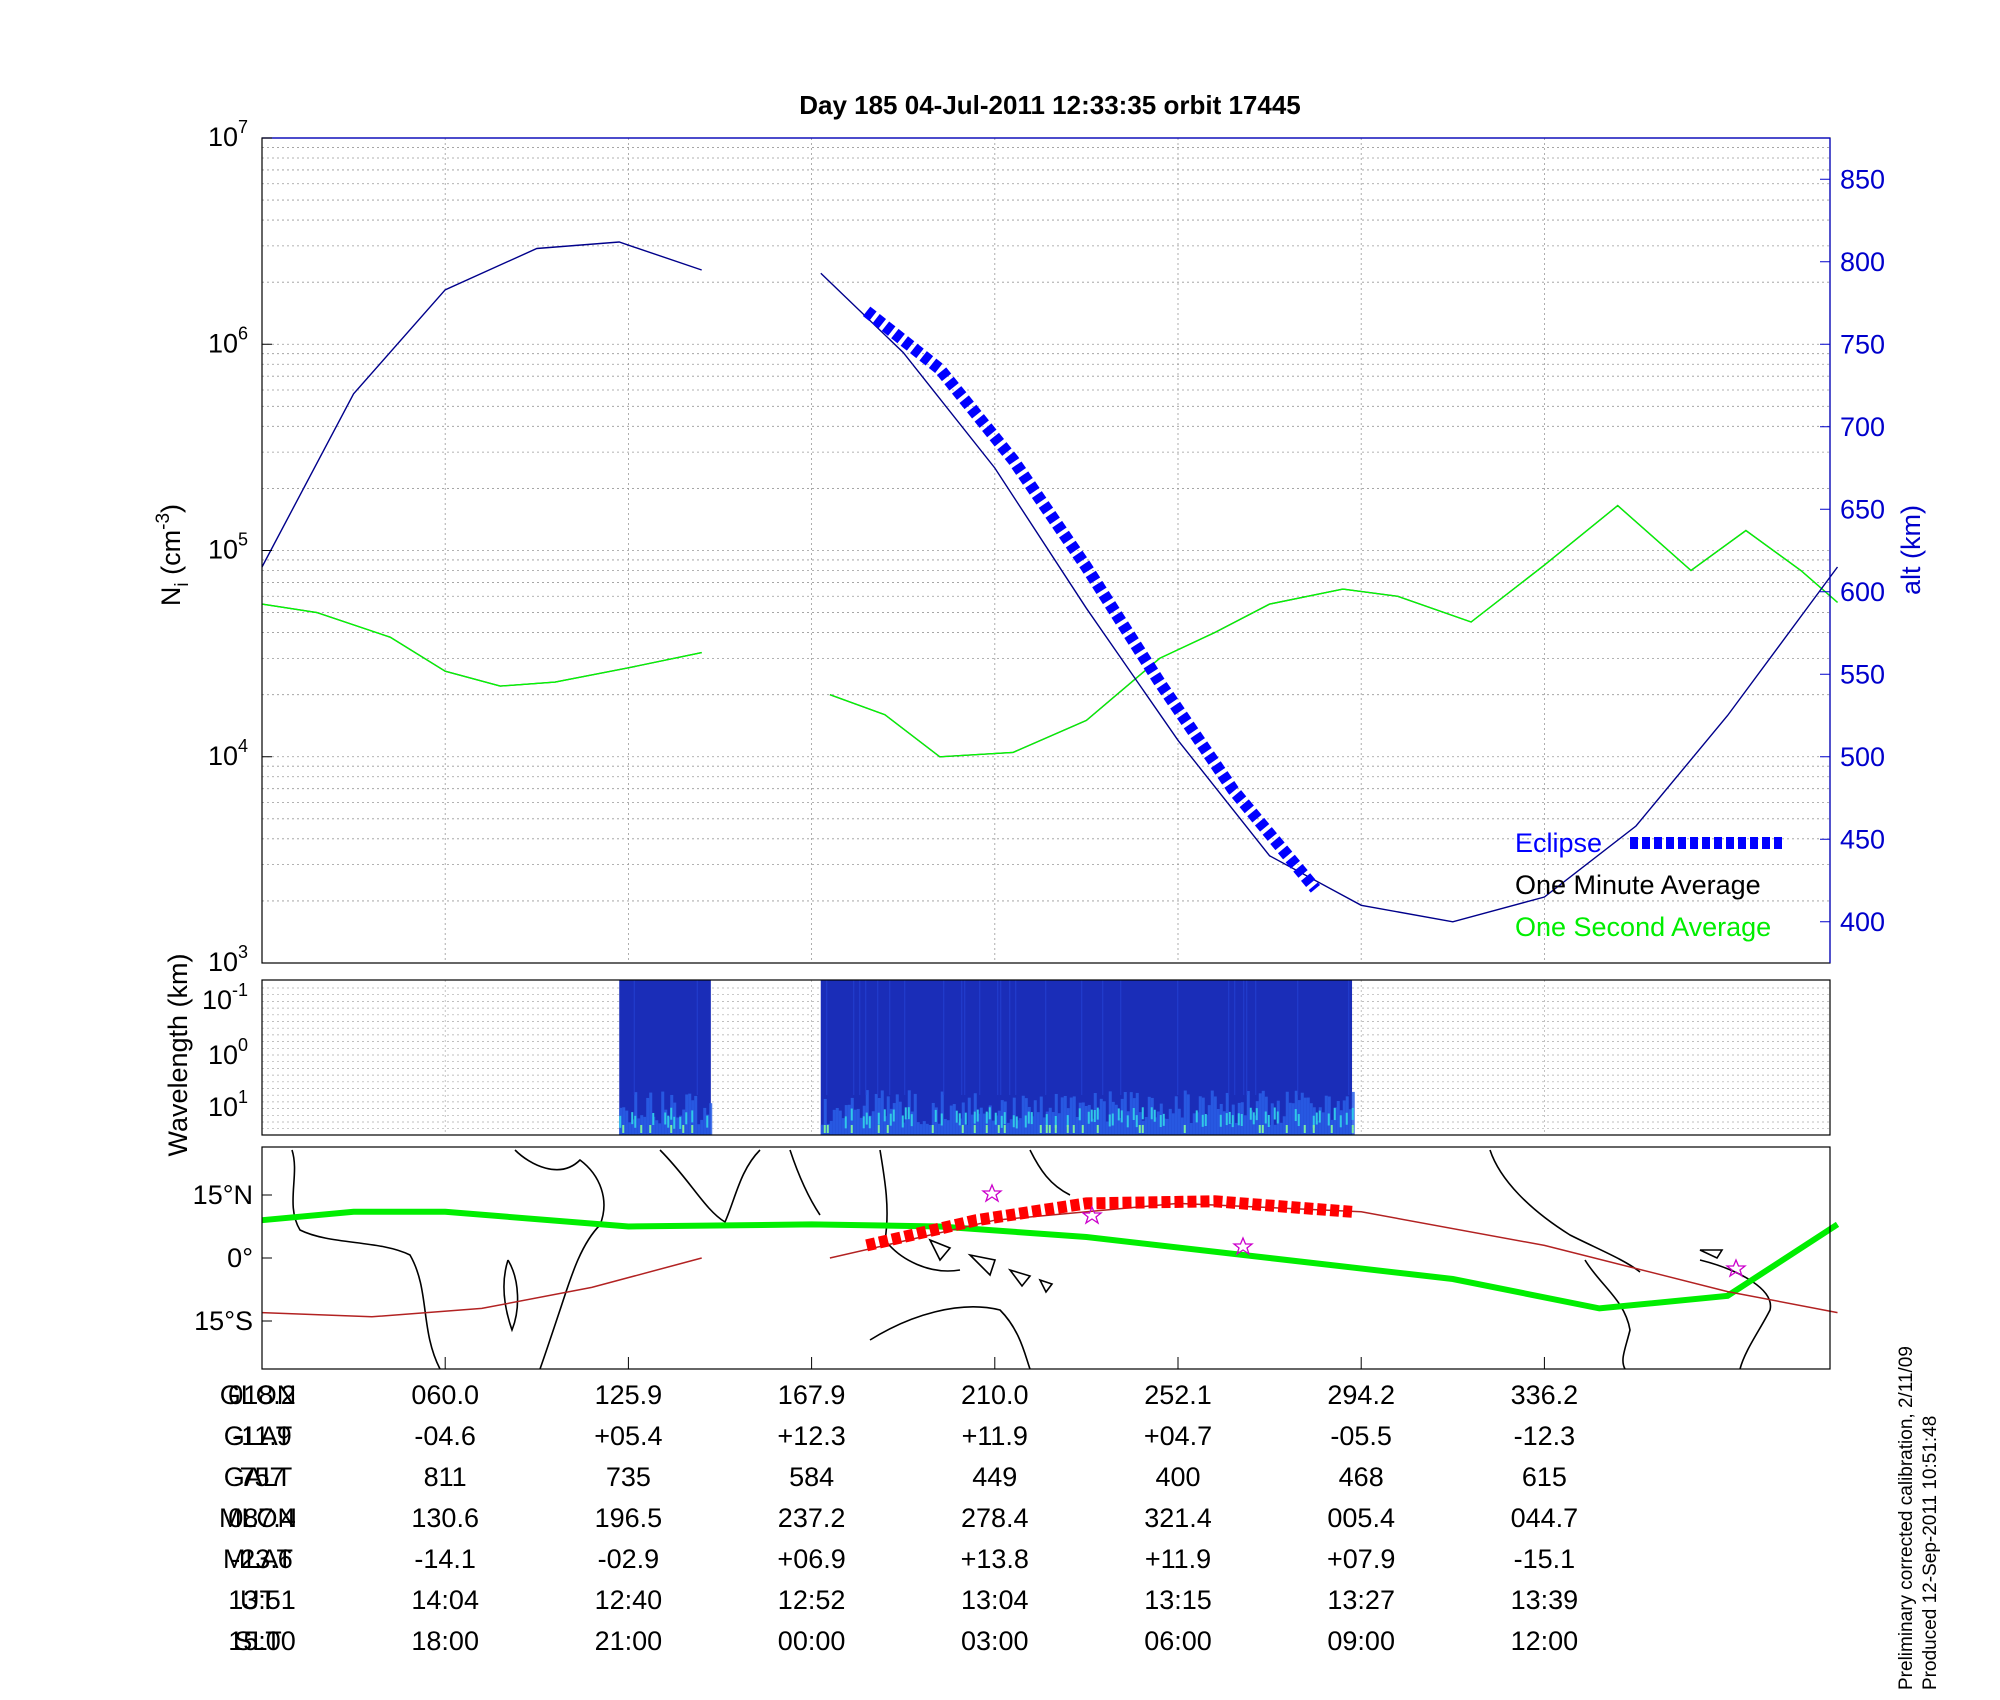 The height and width of the screenshot is (1700, 2000). What do you see at coordinates (481, 404) in the screenshot?
I see `series-alt-km-` at bounding box center [481, 404].